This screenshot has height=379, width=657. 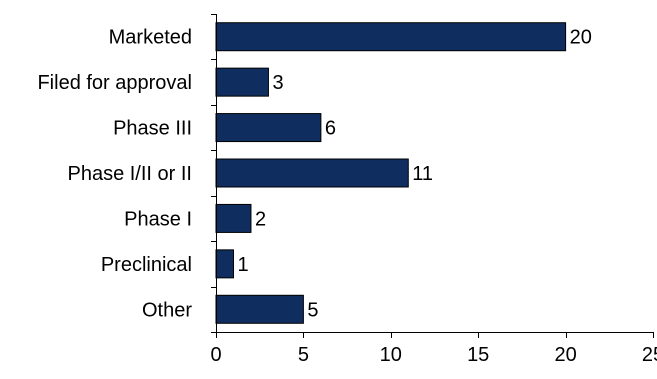 I want to click on data-label: 11, so click(x=422, y=174).